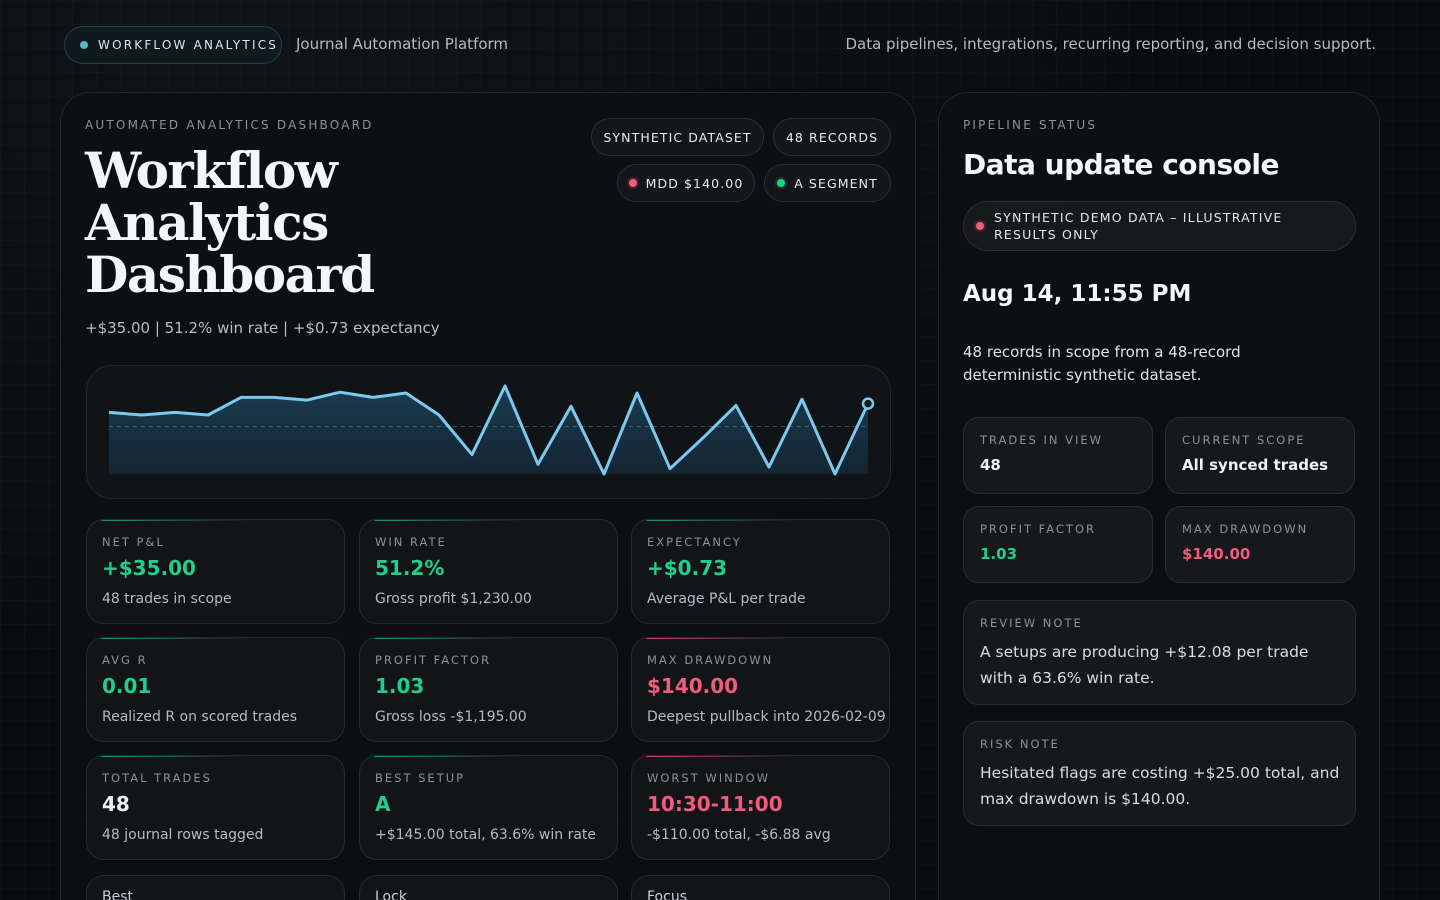 The height and width of the screenshot is (900, 1440). What do you see at coordinates (116, 804) in the screenshot?
I see `metric-value: 48` at bounding box center [116, 804].